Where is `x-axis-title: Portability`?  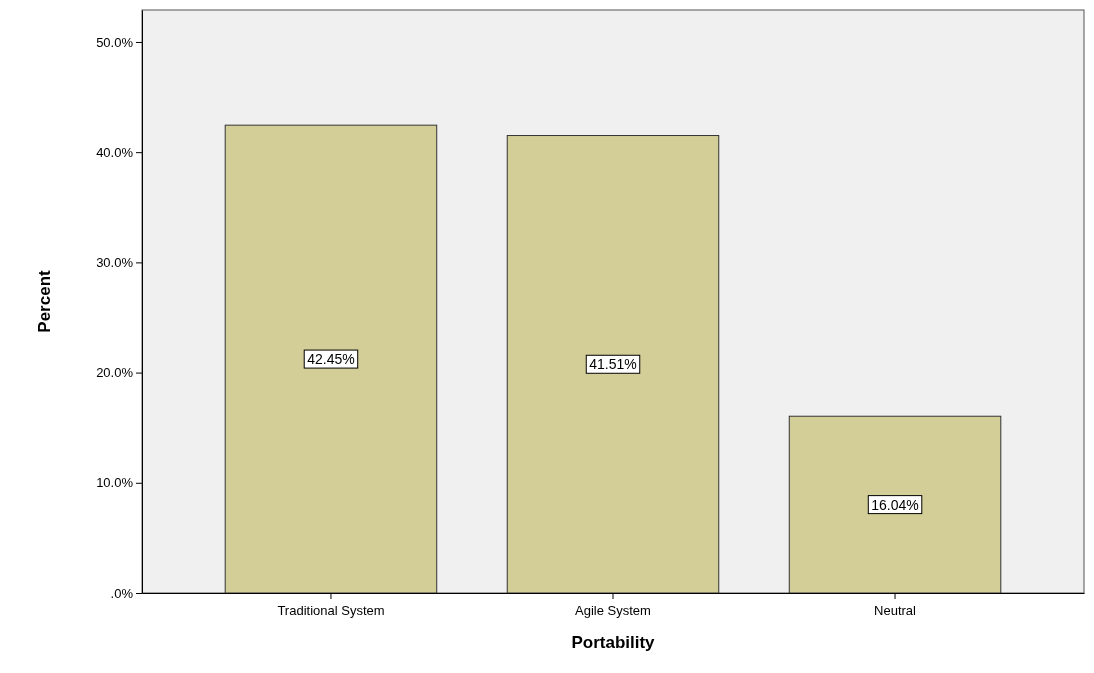
x-axis-title: Portability is located at coordinates (613, 642).